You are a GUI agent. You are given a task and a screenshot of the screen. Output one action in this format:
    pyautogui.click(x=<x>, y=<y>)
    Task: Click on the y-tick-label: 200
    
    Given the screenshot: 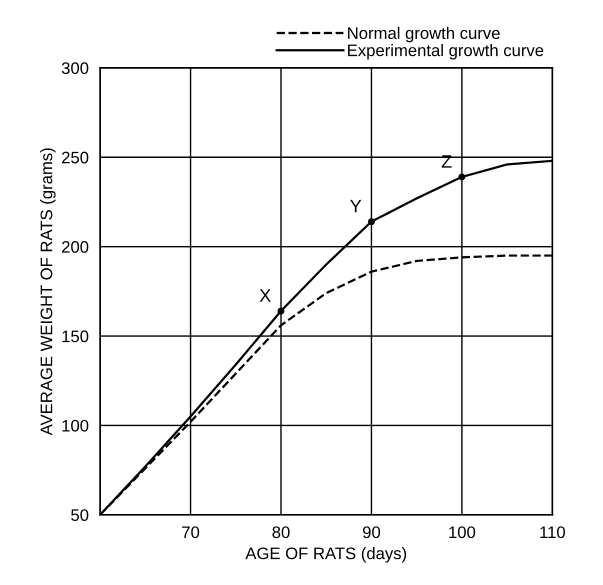 What is the action you would take?
    pyautogui.click(x=75, y=247)
    